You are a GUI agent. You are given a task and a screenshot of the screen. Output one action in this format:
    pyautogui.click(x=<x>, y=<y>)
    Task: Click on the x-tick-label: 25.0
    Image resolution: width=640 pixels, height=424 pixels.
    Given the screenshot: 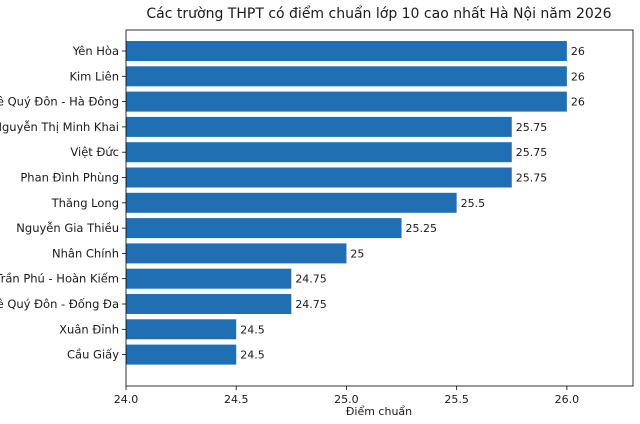 What is the action you would take?
    pyautogui.click(x=346, y=399)
    